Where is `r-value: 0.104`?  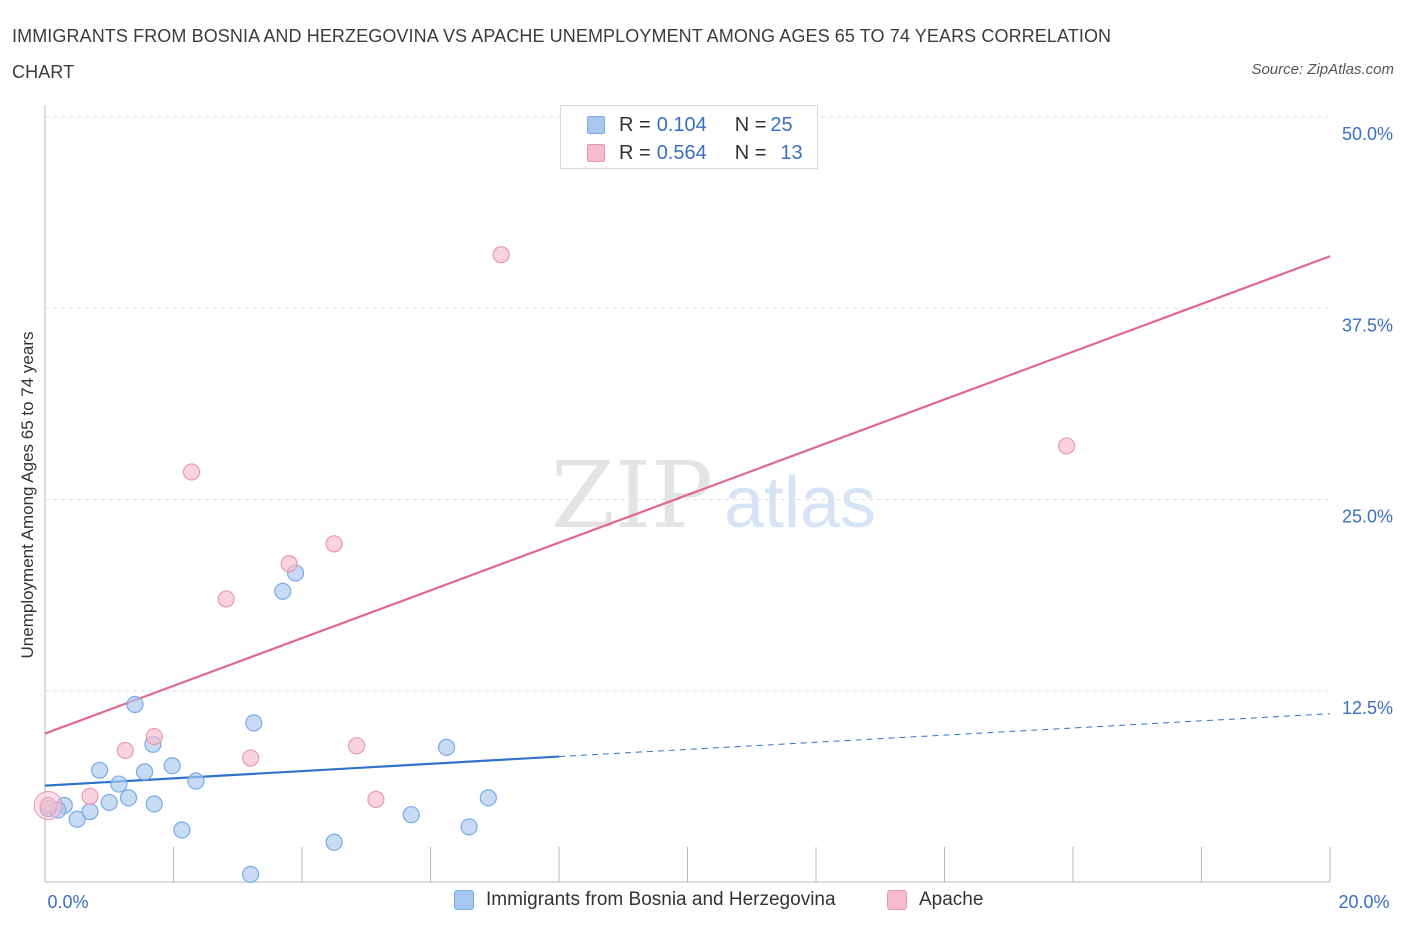 r-value: 0.104 is located at coordinates (681, 124).